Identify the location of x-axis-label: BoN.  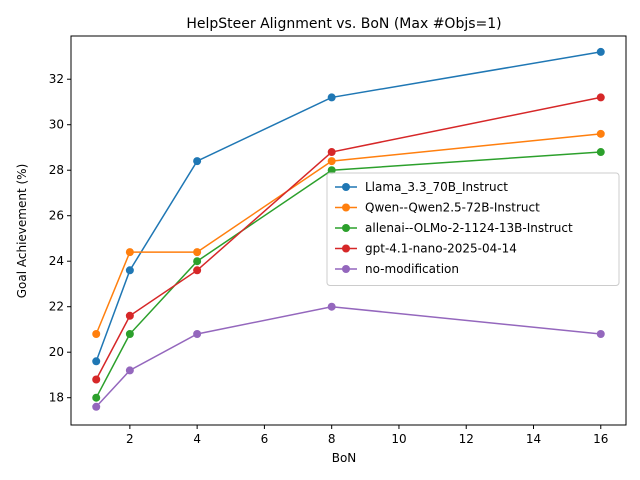
(344, 458).